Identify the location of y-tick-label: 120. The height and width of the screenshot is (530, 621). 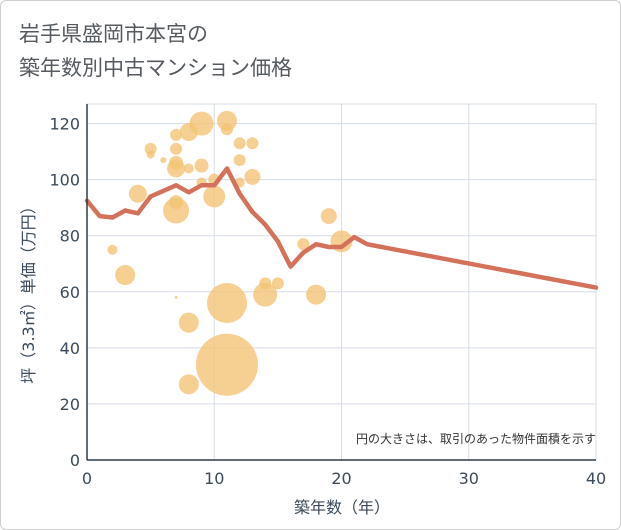
(64, 124).